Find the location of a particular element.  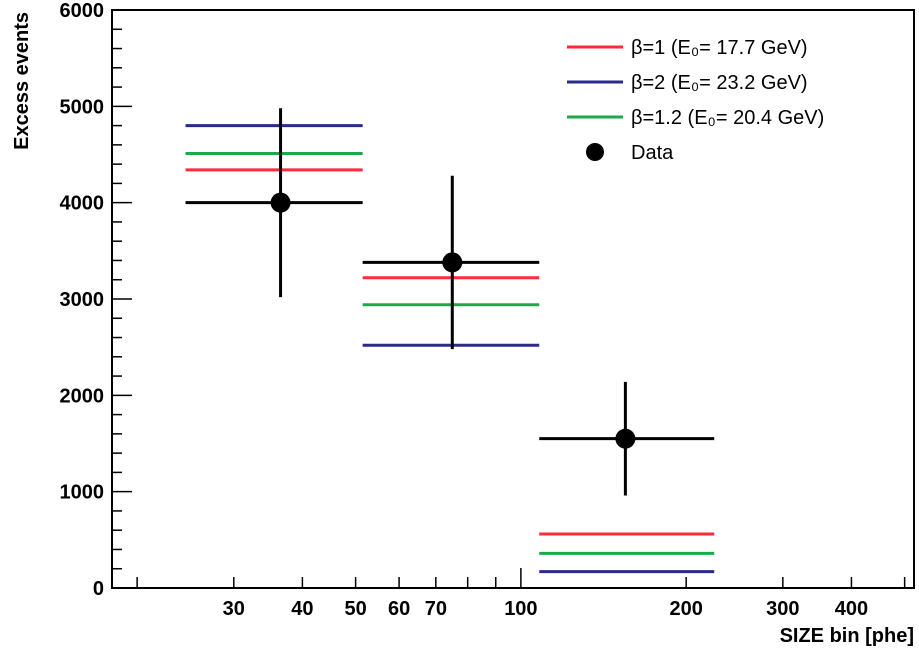

x-axis: 30 40 50 60 70 100 200 300 400 is located at coordinates (521, 594).